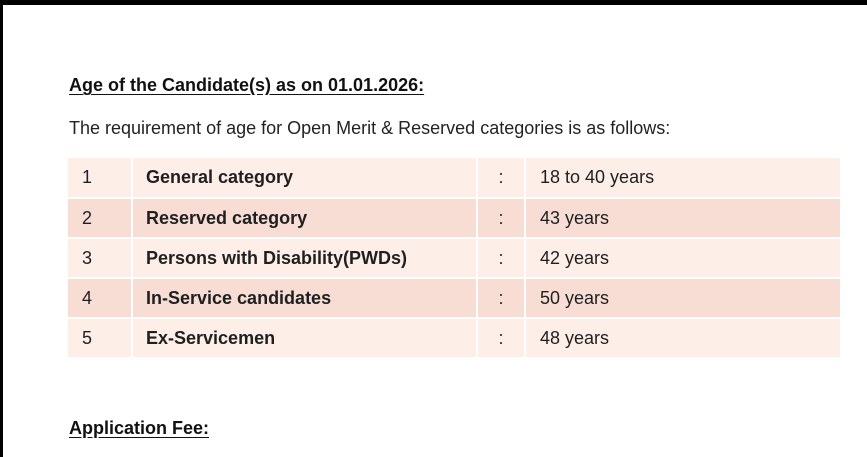  What do you see at coordinates (305, 258) in the screenshot?
I see `category-label: Persons with Disability(PWDs)` at bounding box center [305, 258].